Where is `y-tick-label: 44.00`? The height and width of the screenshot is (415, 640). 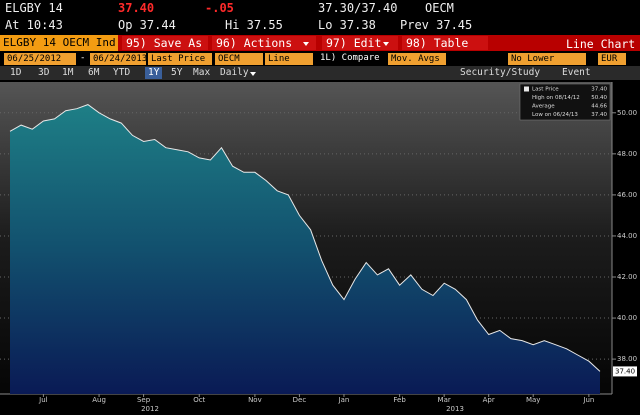 y-tick-label: 44.00 is located at coordinates (627, 236).